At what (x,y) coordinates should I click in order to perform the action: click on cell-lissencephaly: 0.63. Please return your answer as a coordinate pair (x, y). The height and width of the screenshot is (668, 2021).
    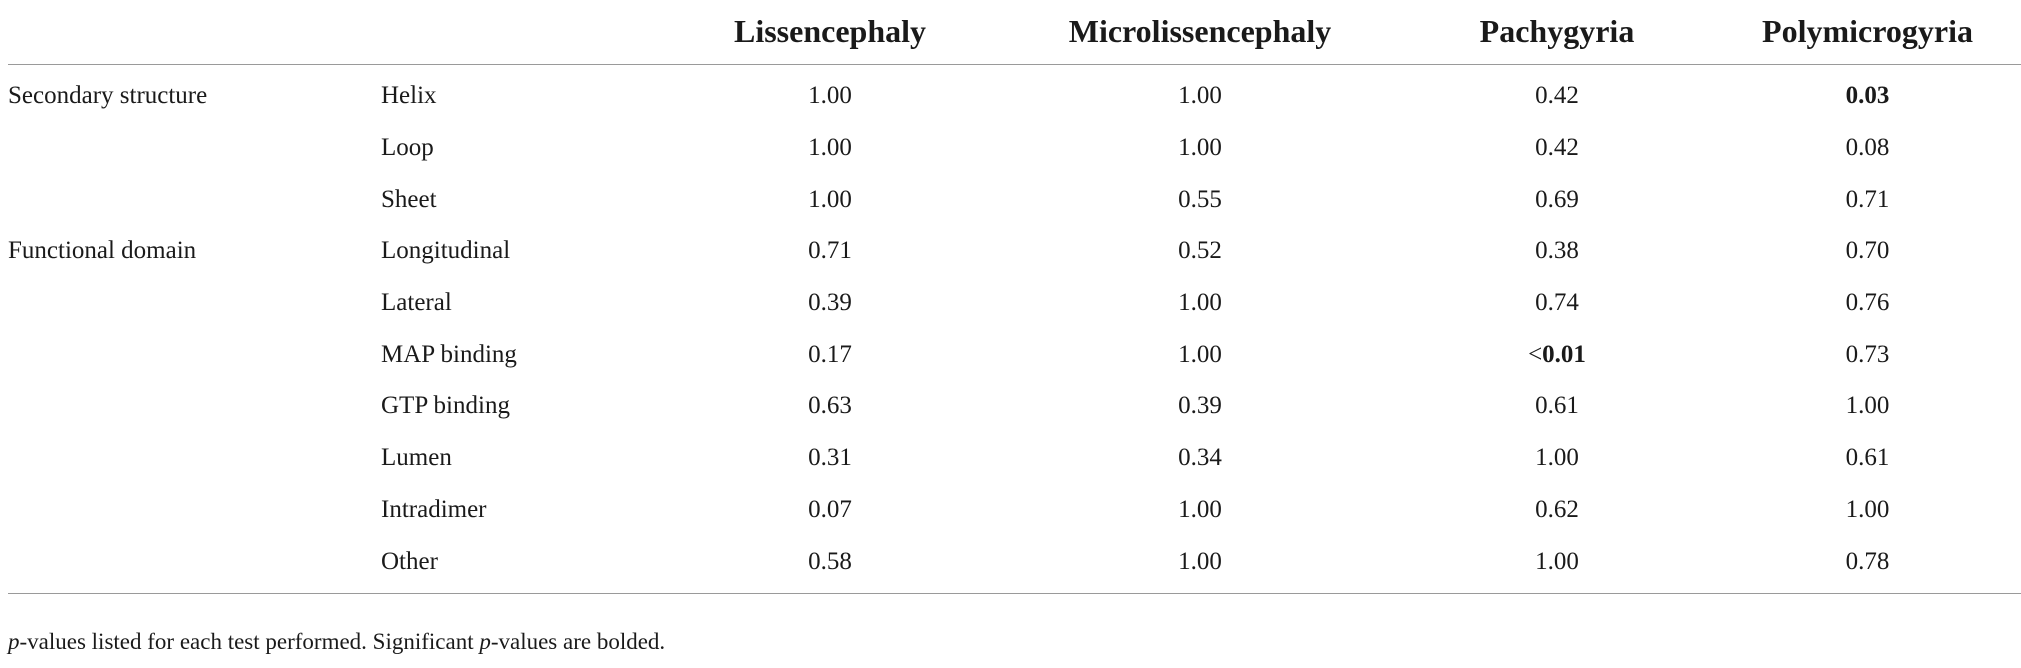
    Looking at the image, I should click on (830, 406).